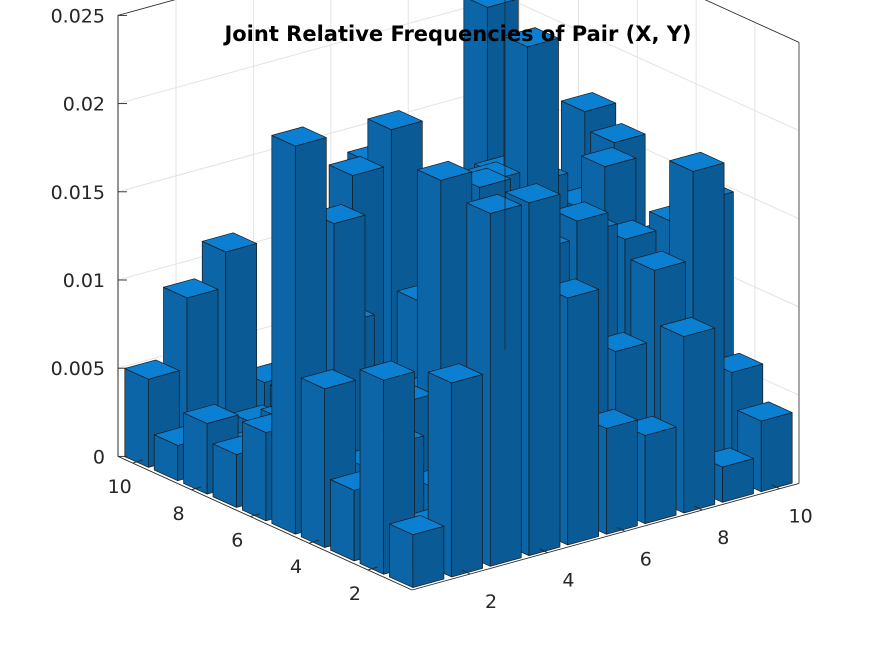 This screenshot has height=663, width=884. What do you see at coordinates (752, 21) in the screenshot?
I see `box-edge` at bounding box center [752, 21].